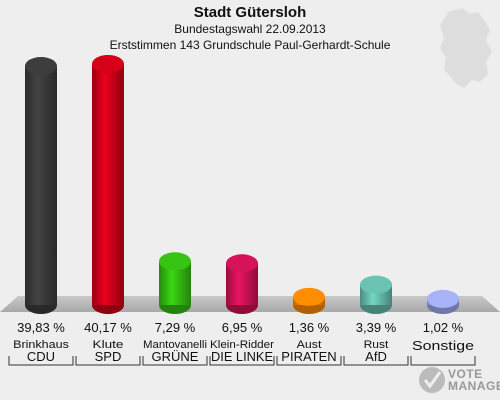 The width and height of the screenshot is (500, 400). What do you see at coordinates (309, 300) in the screenshot?
I see `bar-piraten` at bounding box center [309, 300].